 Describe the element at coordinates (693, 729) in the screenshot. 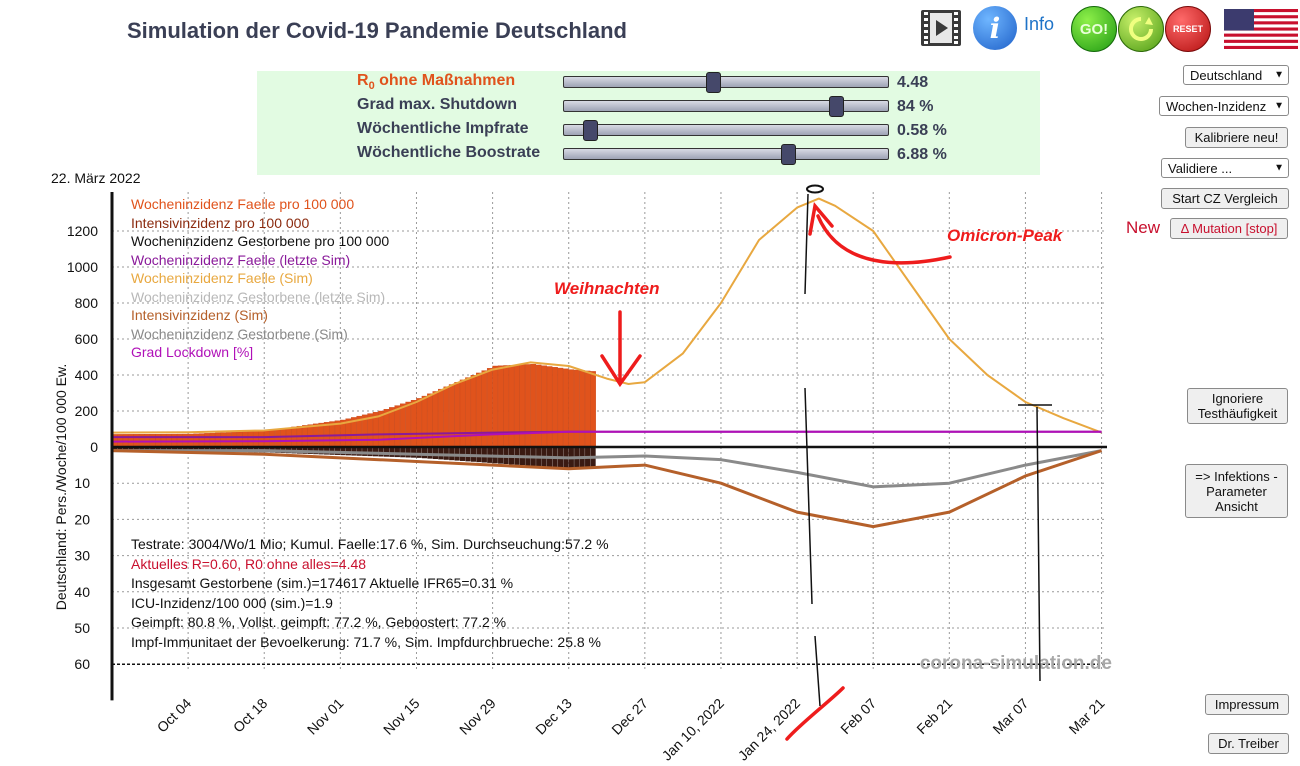

I see `x-tick-label: Jan 10, 2022` at that location.